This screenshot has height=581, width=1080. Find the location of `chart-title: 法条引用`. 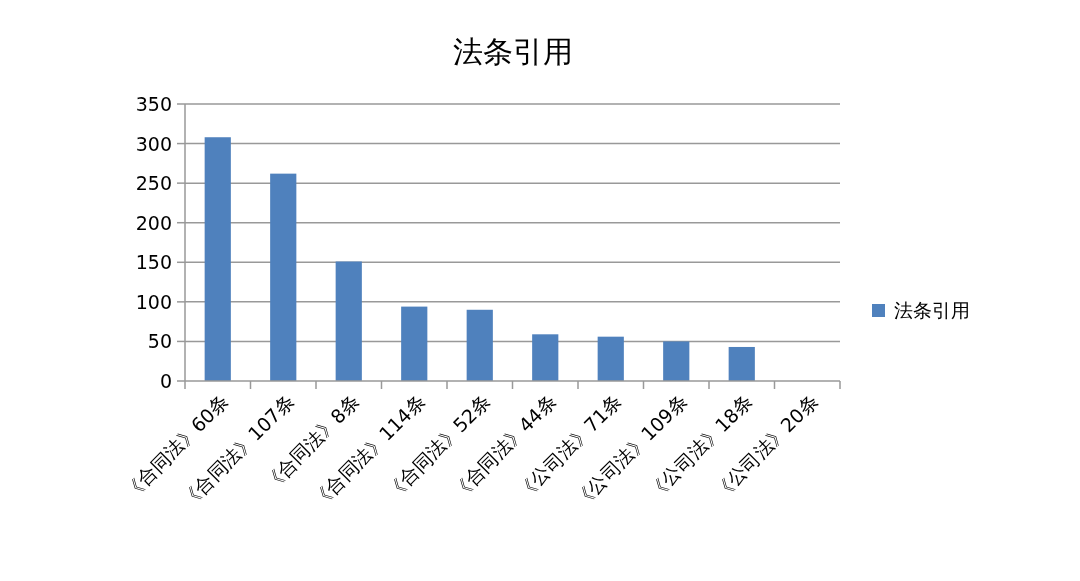

chart-title: 法条引用 is located at coordinates (512, 51).